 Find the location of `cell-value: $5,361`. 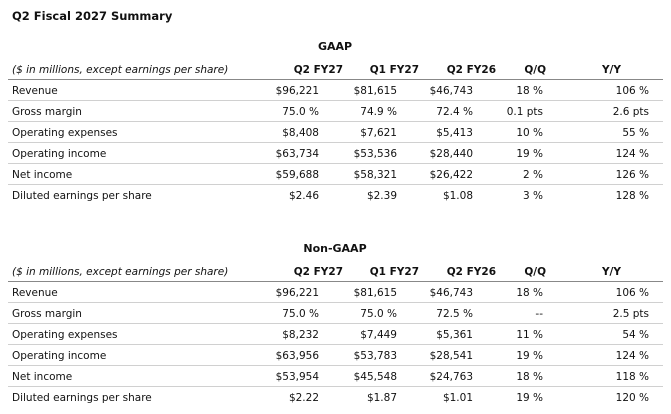

cell-value: $5,361 is located at coordinates (454, 335).